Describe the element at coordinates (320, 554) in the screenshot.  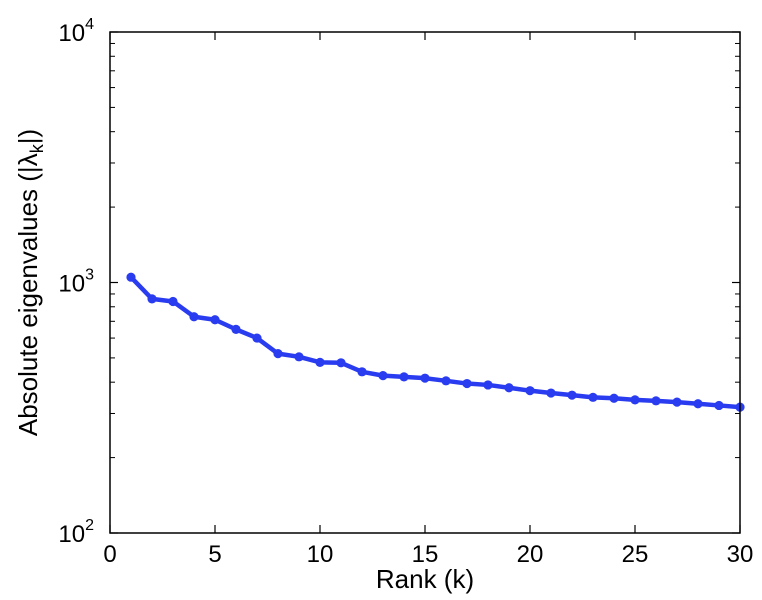
I see `x-tick-label: 10` at that location.